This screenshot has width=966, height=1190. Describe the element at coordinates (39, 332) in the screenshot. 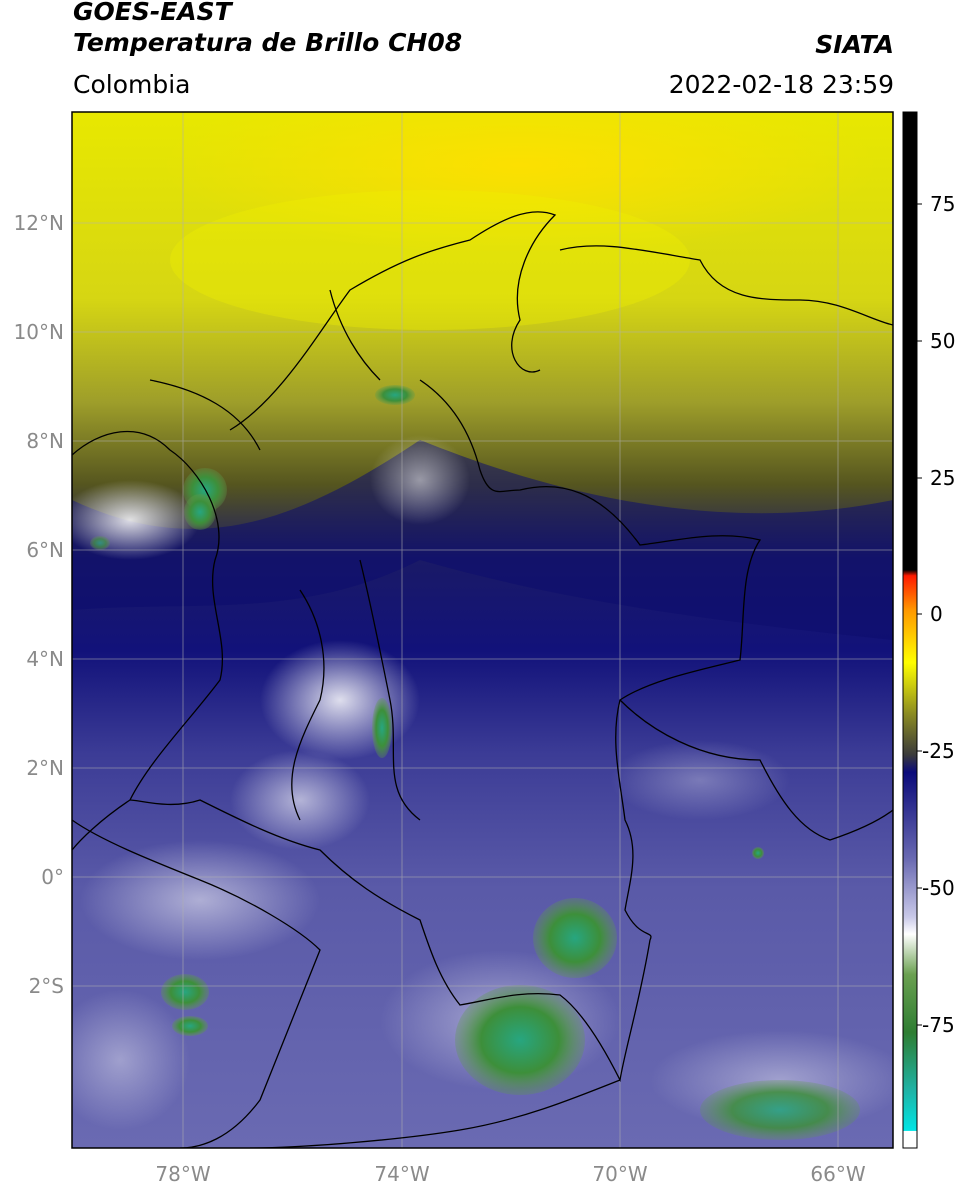

I see `lat-label-10n: 10°N` at that location.